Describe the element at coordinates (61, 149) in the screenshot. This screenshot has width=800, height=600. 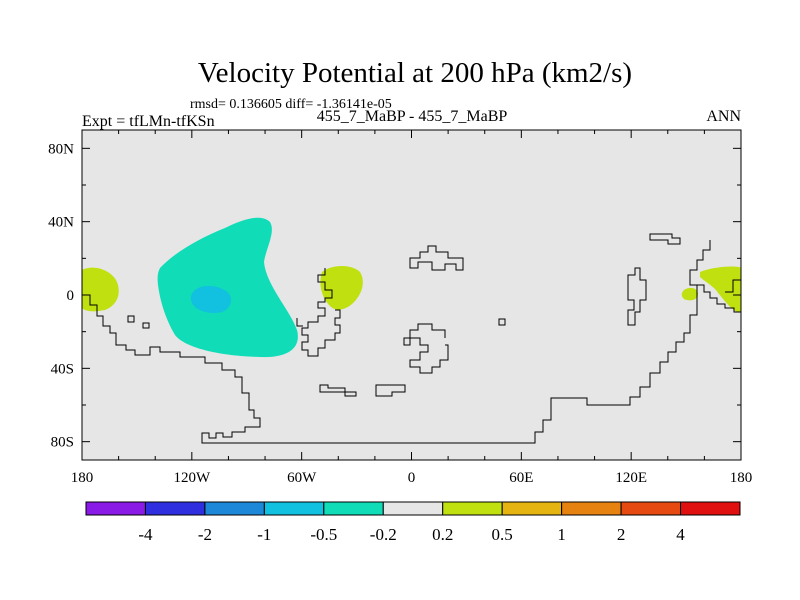
I see `y-tick-label: 80N` at that location.